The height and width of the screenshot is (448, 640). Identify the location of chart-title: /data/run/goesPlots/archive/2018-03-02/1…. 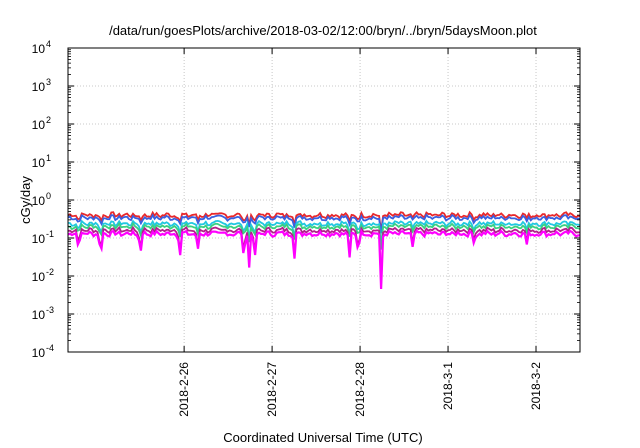
(323, 30).